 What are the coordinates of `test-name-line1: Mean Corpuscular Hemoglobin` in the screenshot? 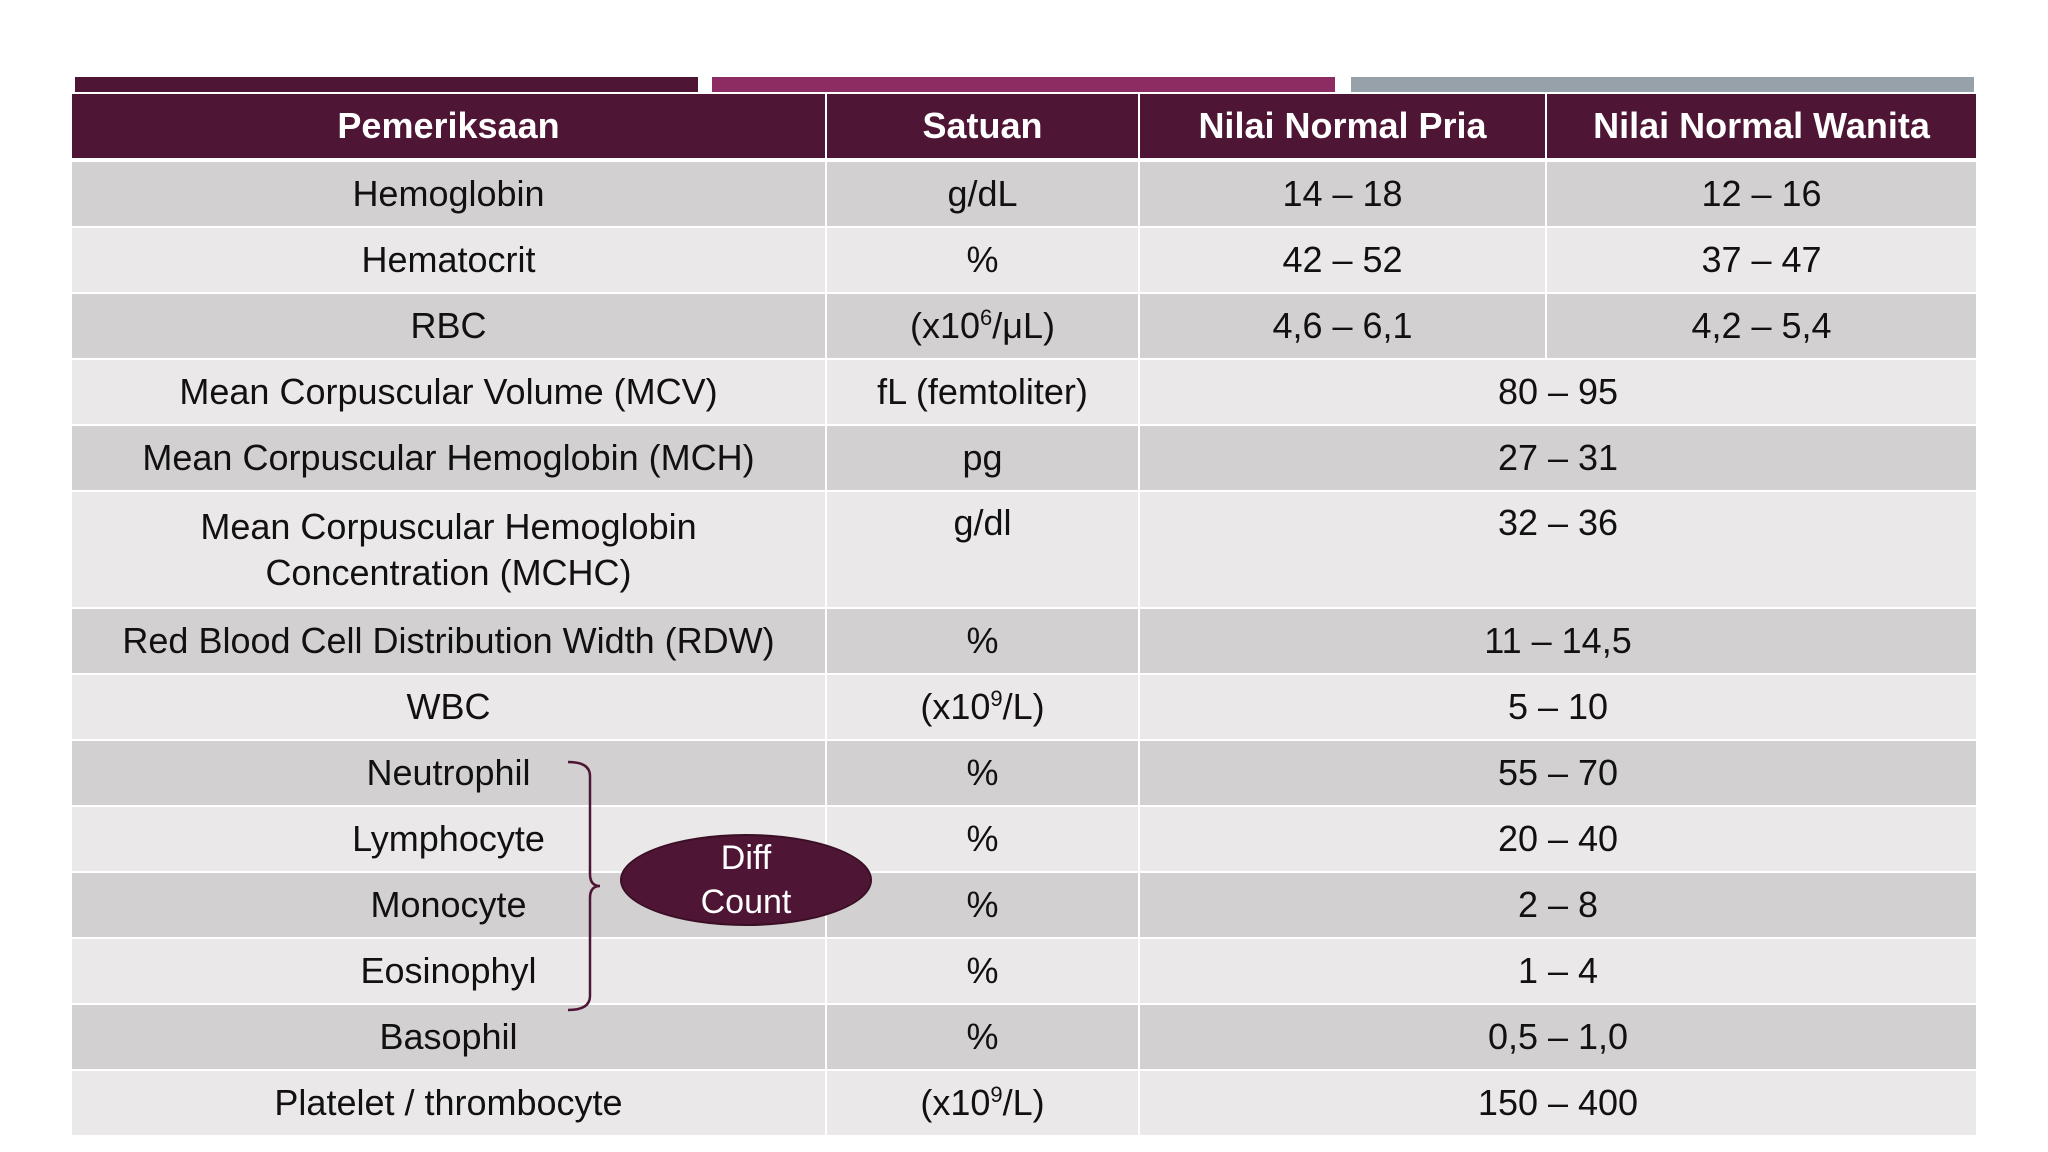 It's located at (448, 526).